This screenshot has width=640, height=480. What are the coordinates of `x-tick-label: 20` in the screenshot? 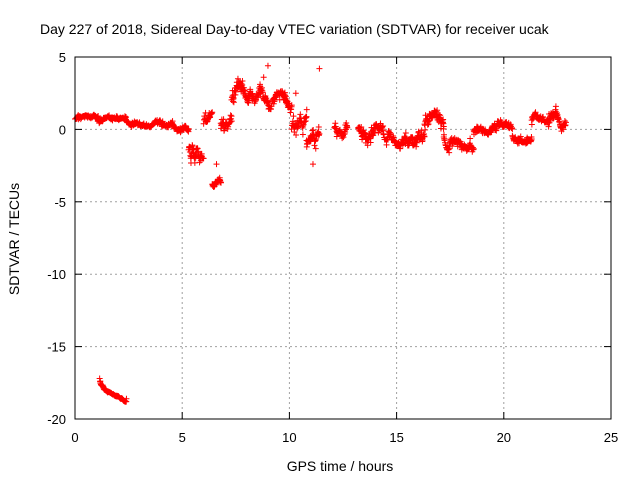 It's located at (504, 437).